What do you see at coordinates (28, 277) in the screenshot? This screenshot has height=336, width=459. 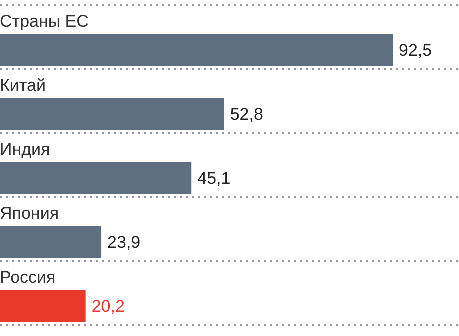 I see `y-tick-label: Россия` at bounding box center [28, 277].